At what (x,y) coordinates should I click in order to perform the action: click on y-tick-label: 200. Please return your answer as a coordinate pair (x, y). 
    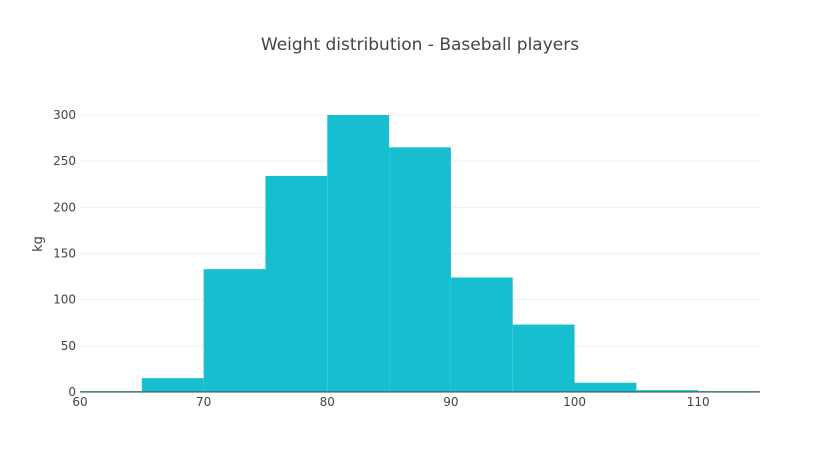
    Looking at the image, I should click on (64, 207).